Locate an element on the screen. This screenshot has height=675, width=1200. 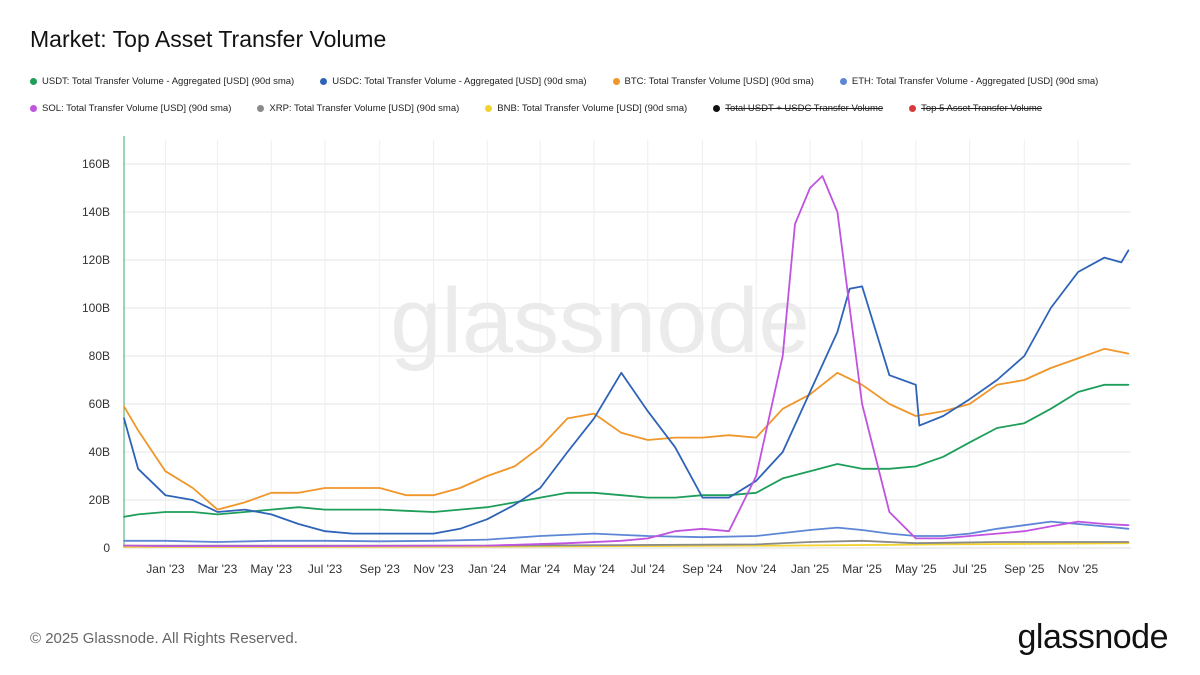
page-title: Market: Top Asset Transfer Volume is located at coordinates (208, 39).